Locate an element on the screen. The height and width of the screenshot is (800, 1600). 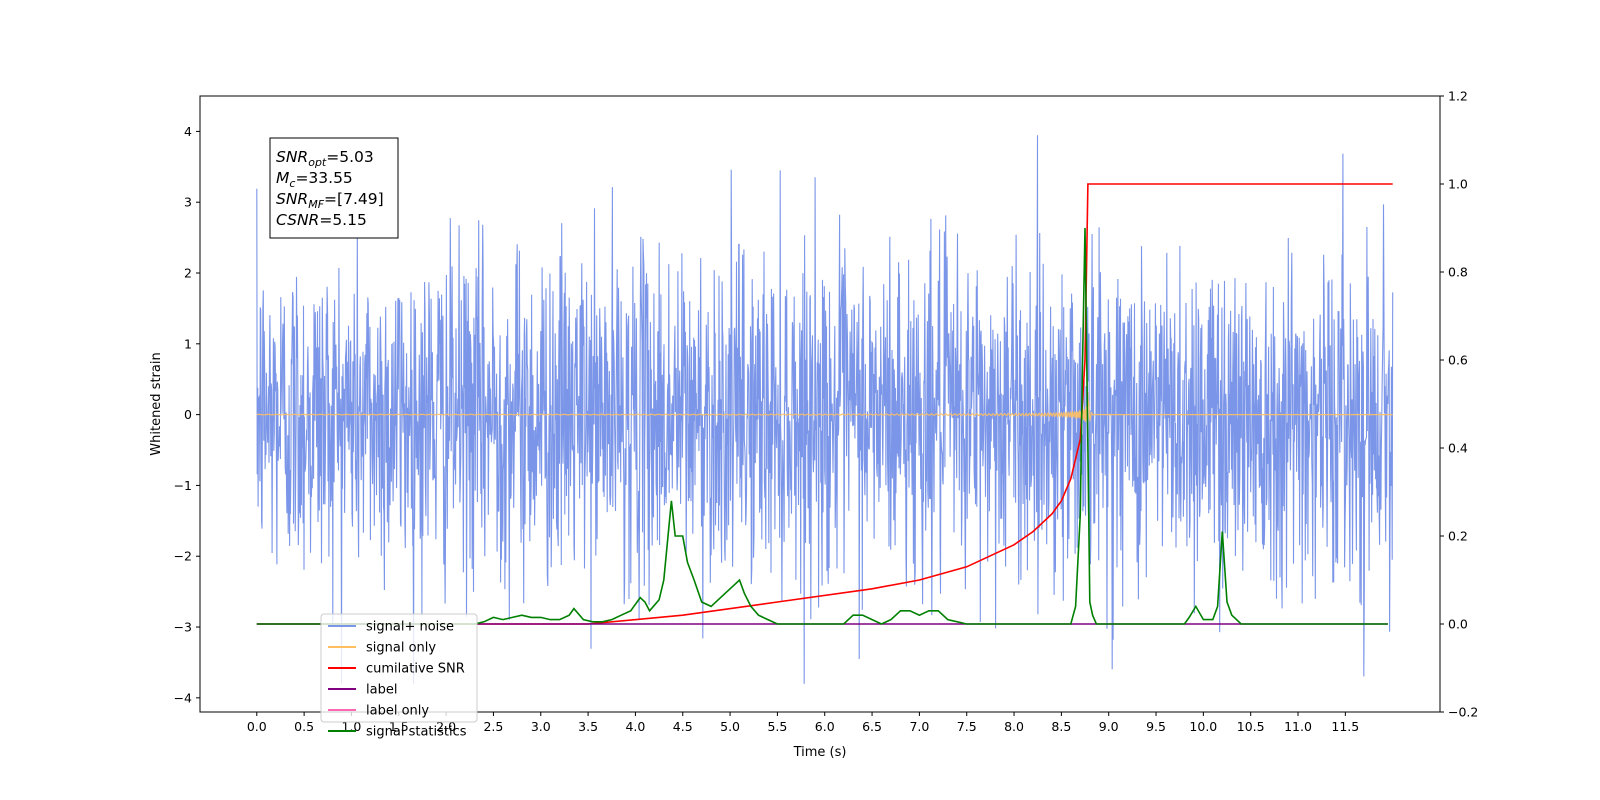
y-tick-label: 2 is located at coordinates (188, 273).